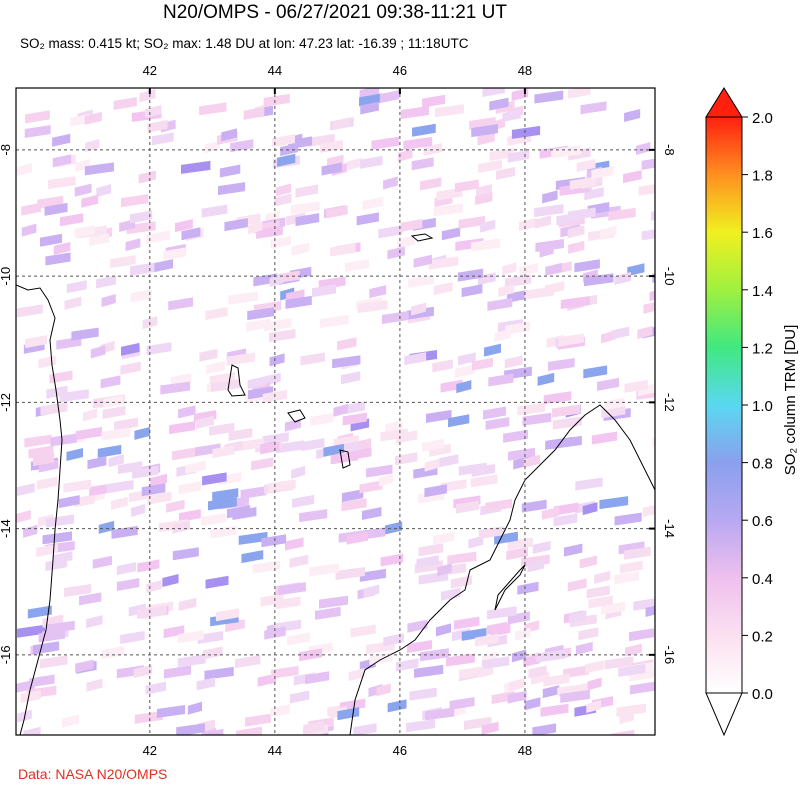 The width and height of the screenshot is (803, 788). I want to click on lat-tick-label-right: -8, so click(669, 150).